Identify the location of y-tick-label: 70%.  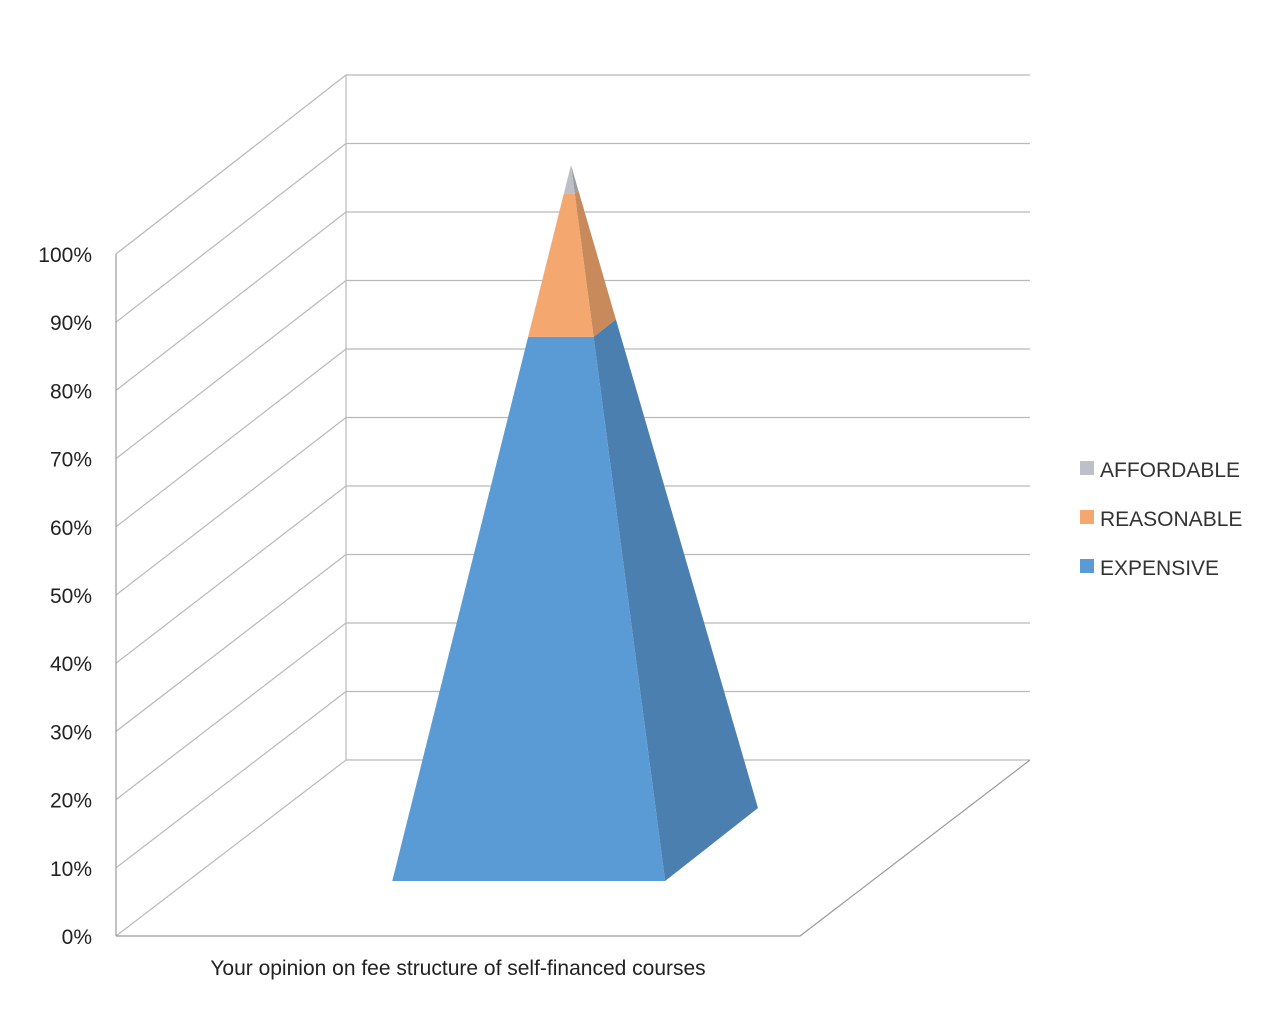
(71, 460).